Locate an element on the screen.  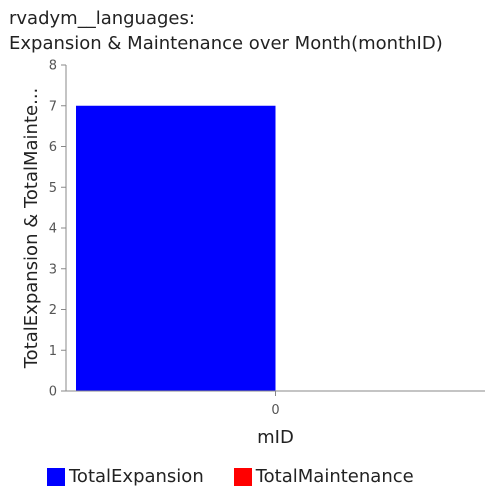
y-tick-label: 6 is located at coordinates (53, 147).